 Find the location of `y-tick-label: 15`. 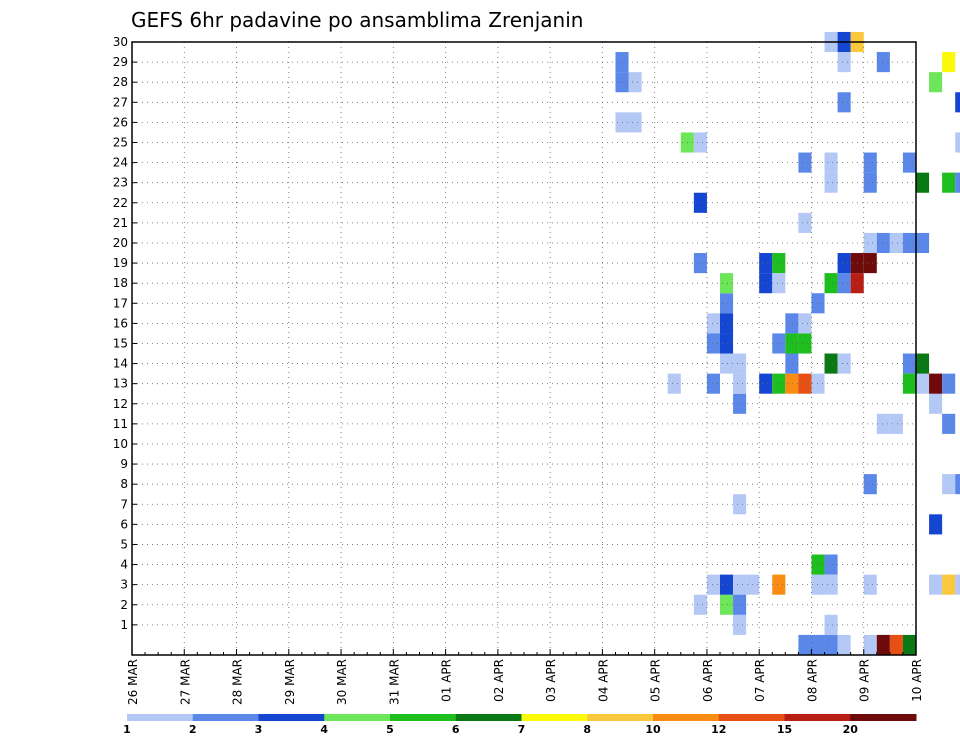

y-tick-label: 15 is located at coordinates (120, 343).